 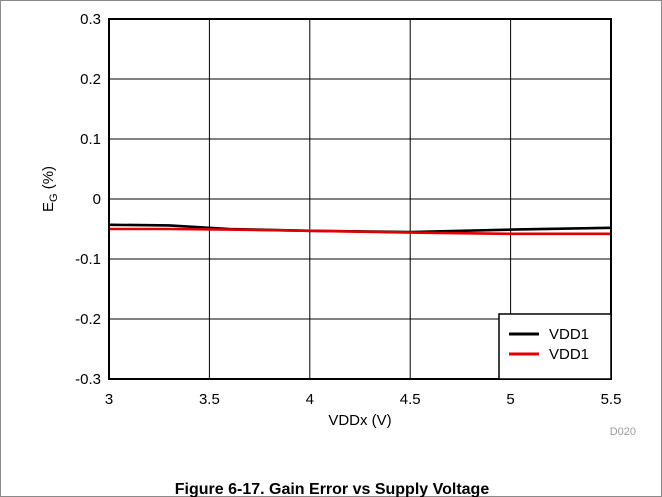 I want to click on x-tick-label: 3.5, so click(x=209, y=399).